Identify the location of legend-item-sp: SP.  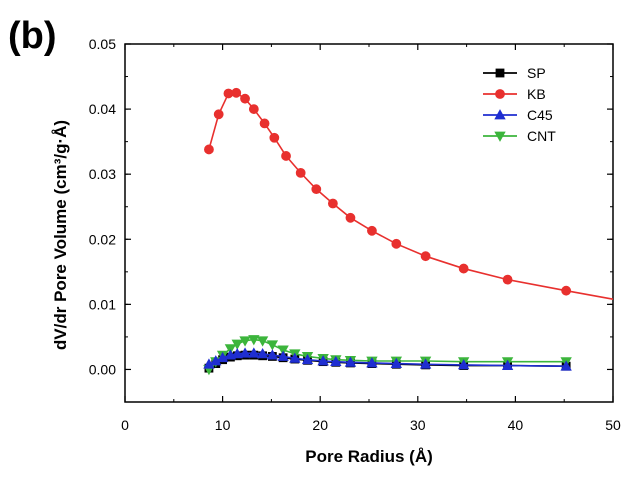
(514, 73).